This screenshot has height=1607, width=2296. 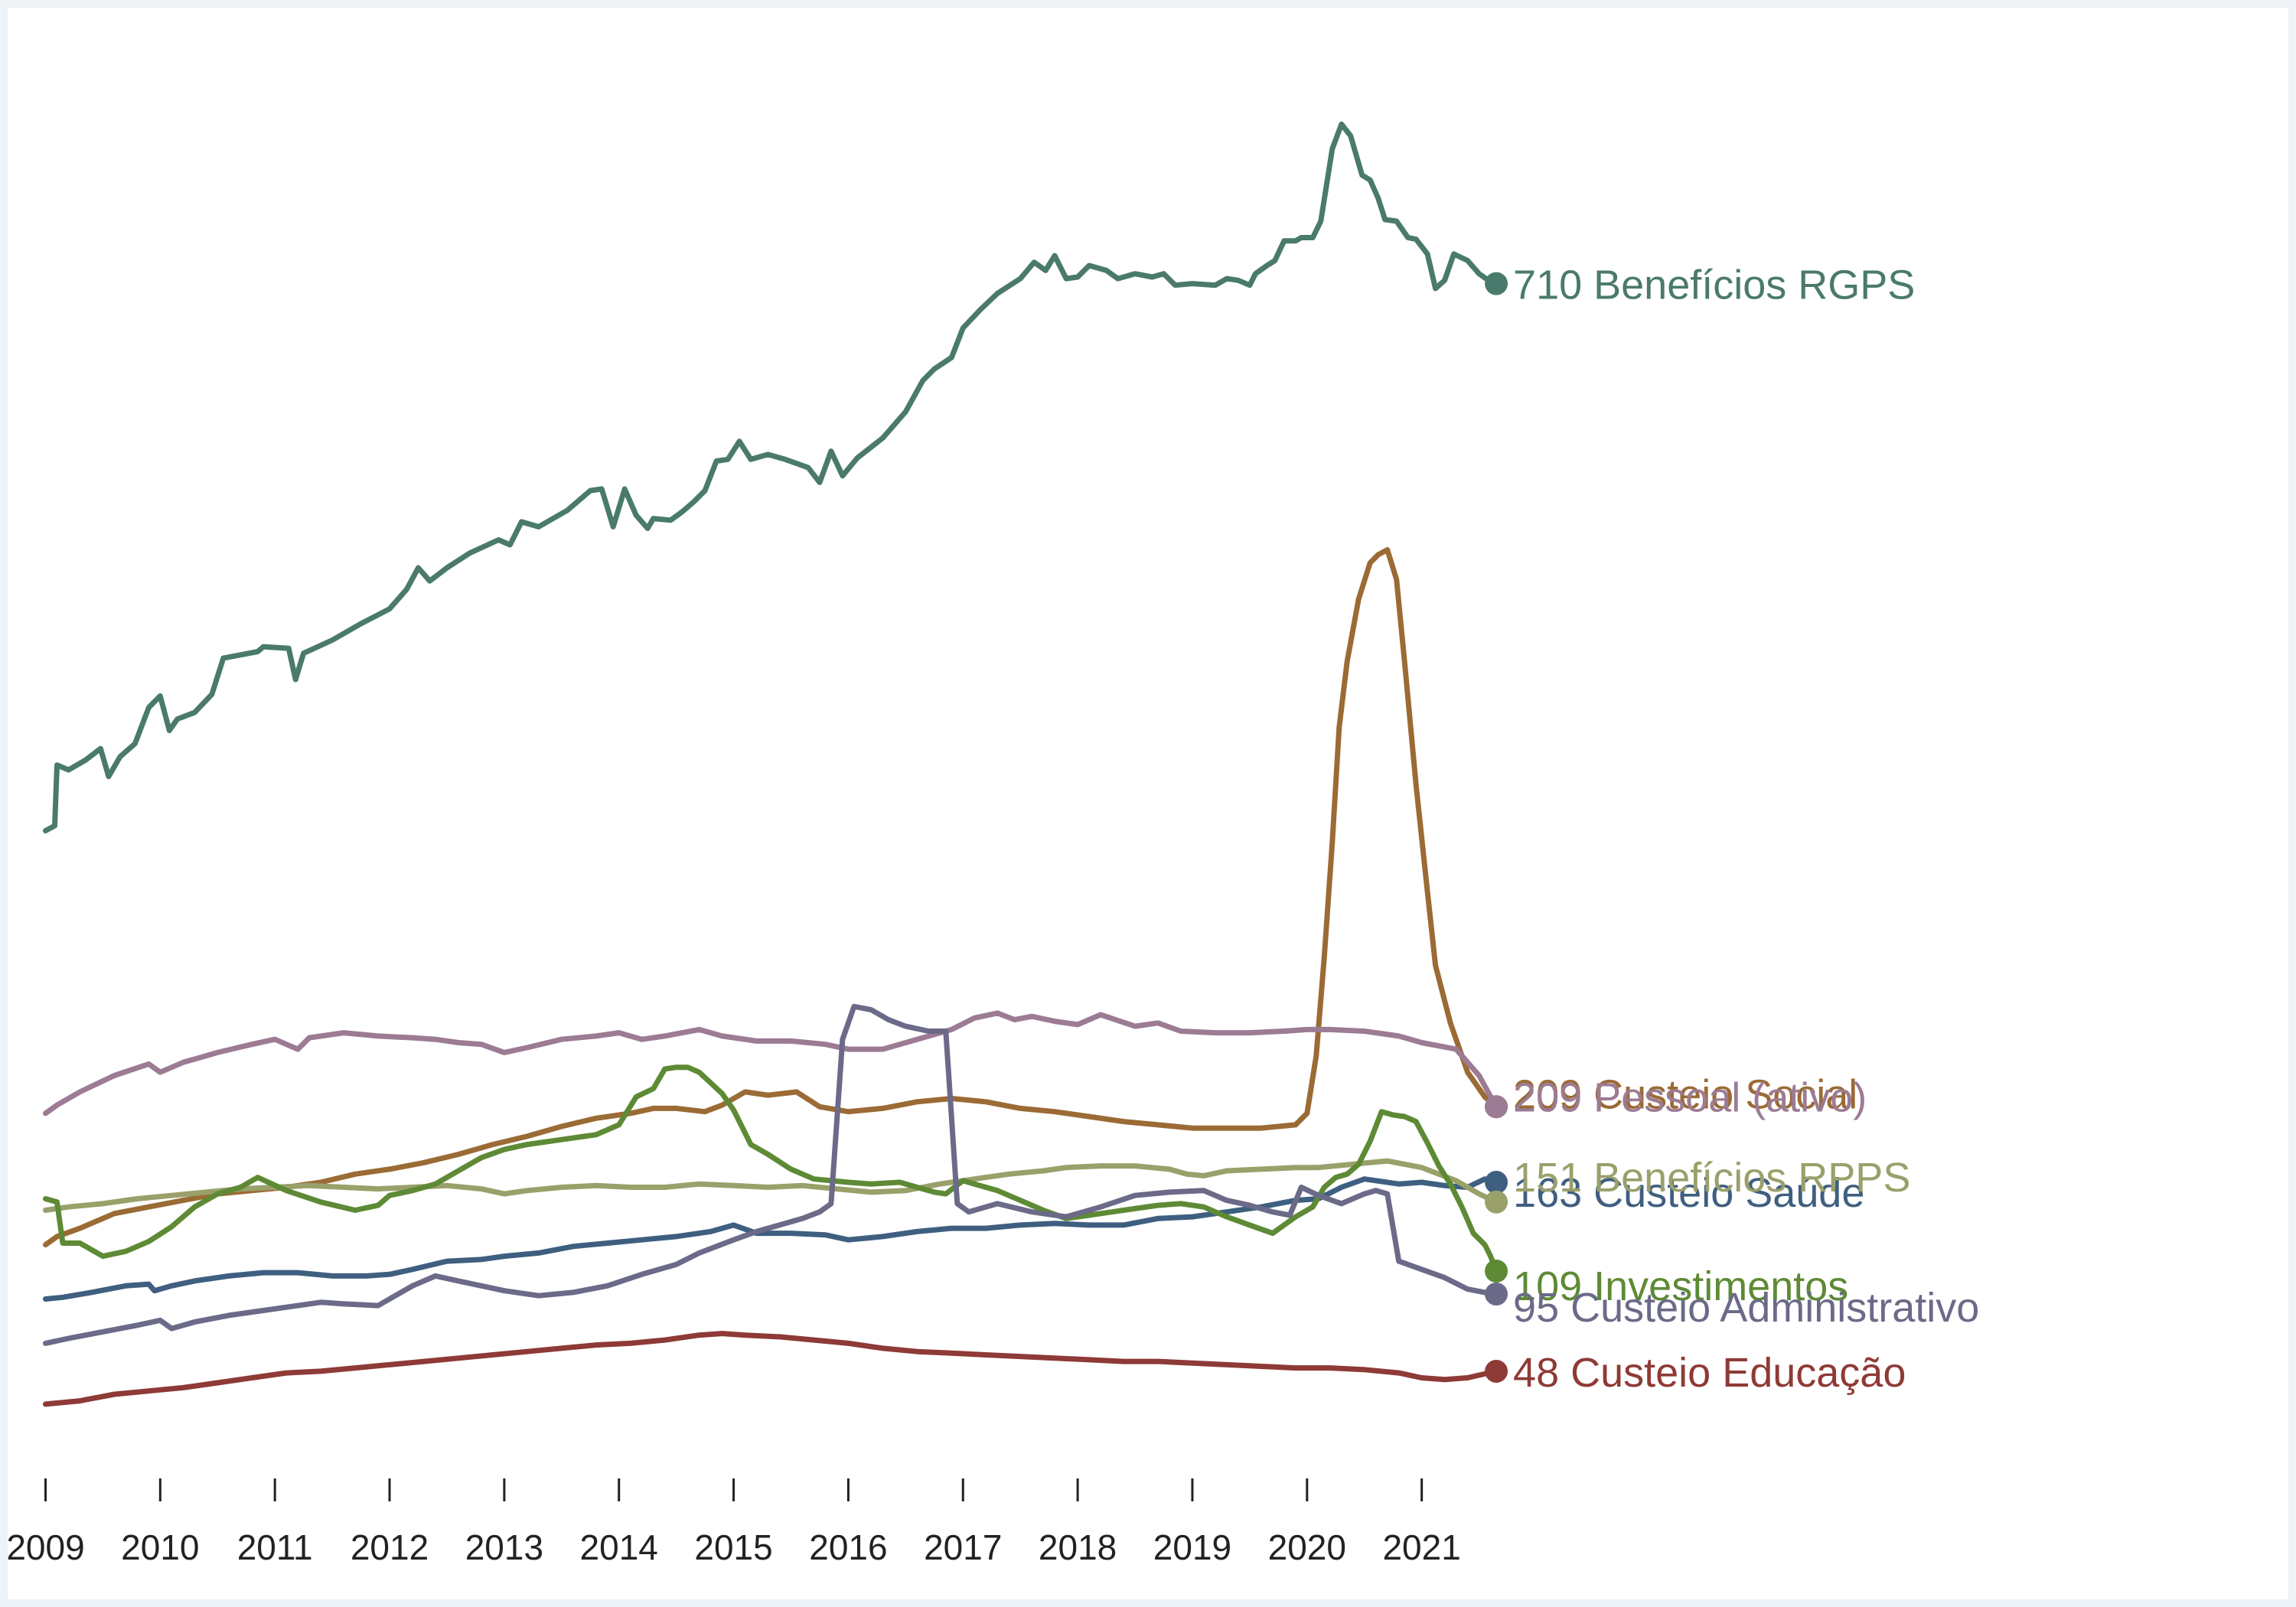 What do you see at coordinates (1496, 828) in the screenshot?
I see `series-end-dots` at bounding box center [1496, 828].